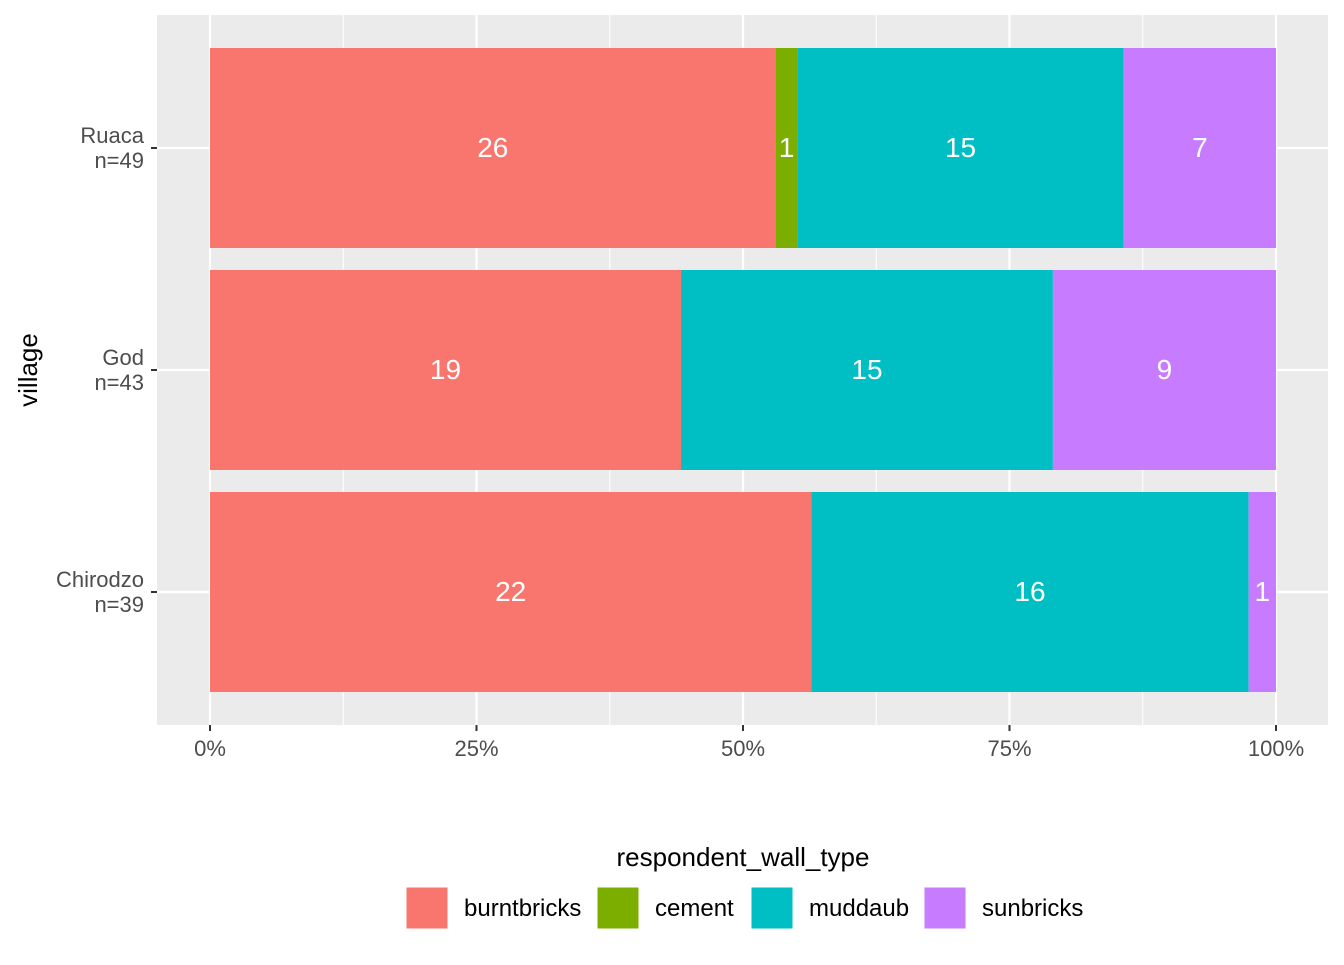  I want to click on bar-segment-cement, so click(786, 148).